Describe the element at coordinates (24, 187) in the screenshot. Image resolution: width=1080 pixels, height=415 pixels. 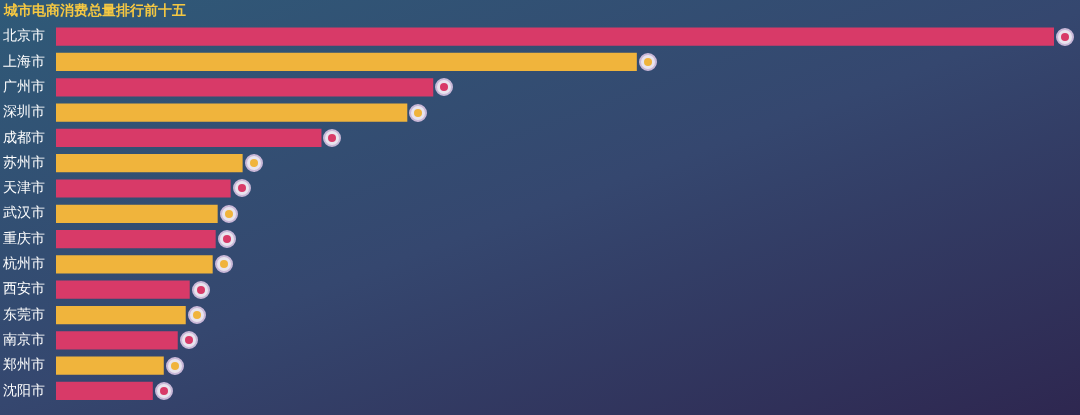
I see `y-tick-label: 天津市` at that location.